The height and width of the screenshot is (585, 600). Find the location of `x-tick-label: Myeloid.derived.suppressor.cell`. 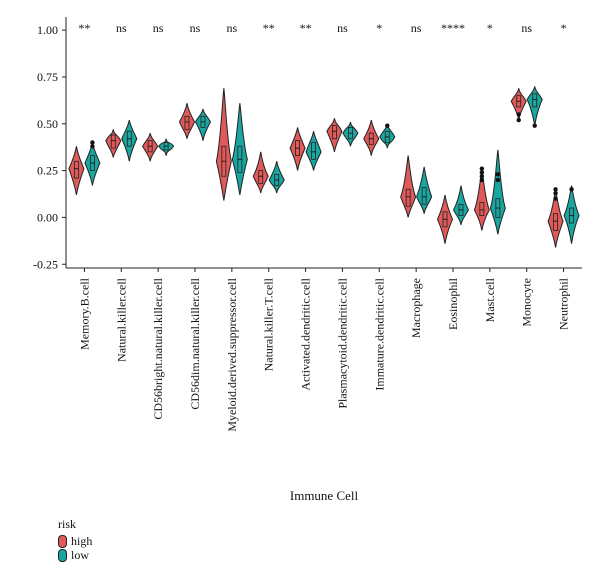

x-tick-label: Myeloid.derived.suppressor.cell is located at coordinates (232, 354).